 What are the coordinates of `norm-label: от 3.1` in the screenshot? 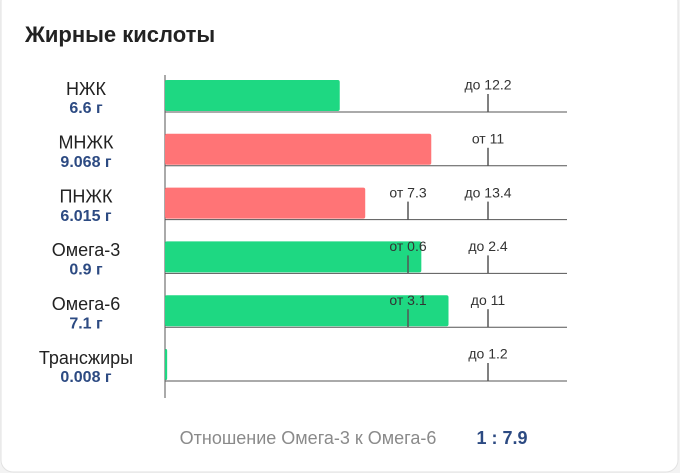 It's located at (407, 300).